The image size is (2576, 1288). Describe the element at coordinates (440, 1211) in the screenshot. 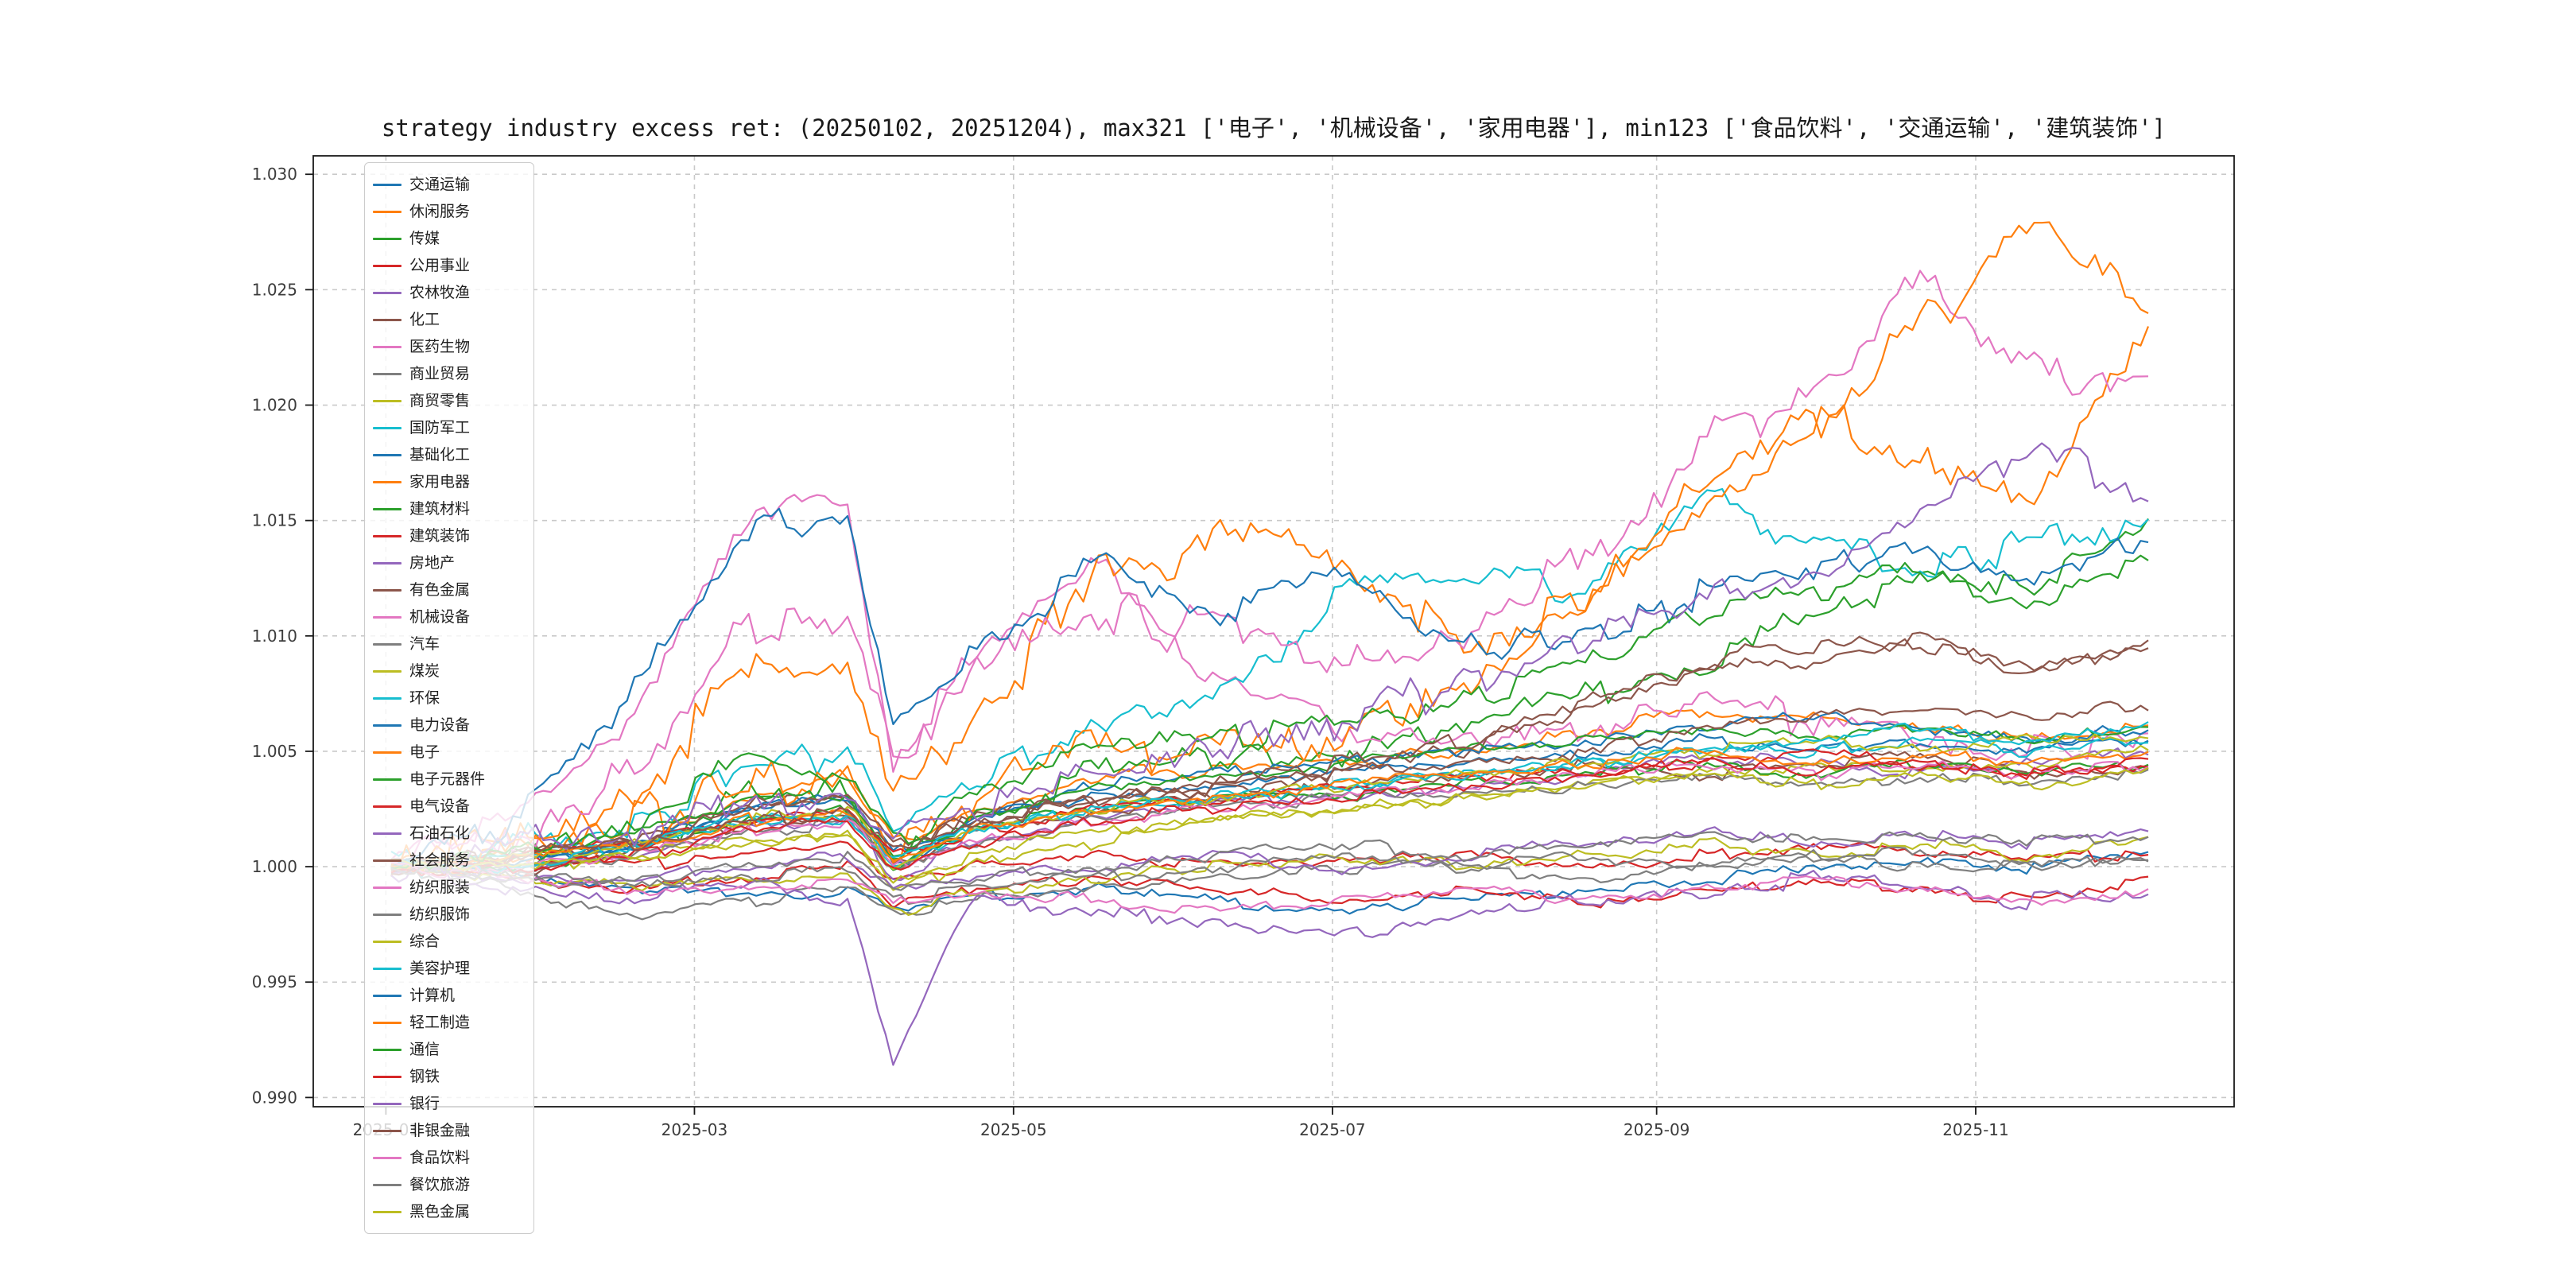

I see `legend-label: 黑色金属` at that location.